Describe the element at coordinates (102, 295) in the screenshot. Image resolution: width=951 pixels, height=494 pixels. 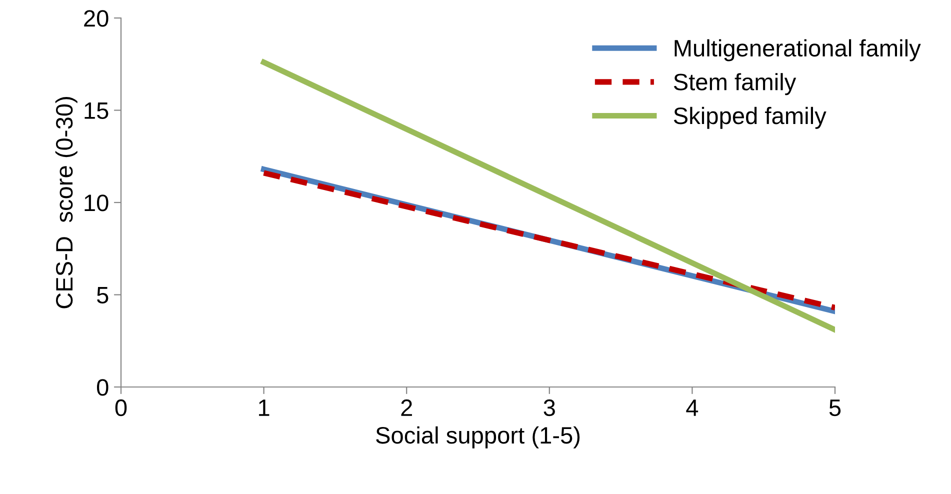
I see `y-tick-label: 5` at that location.